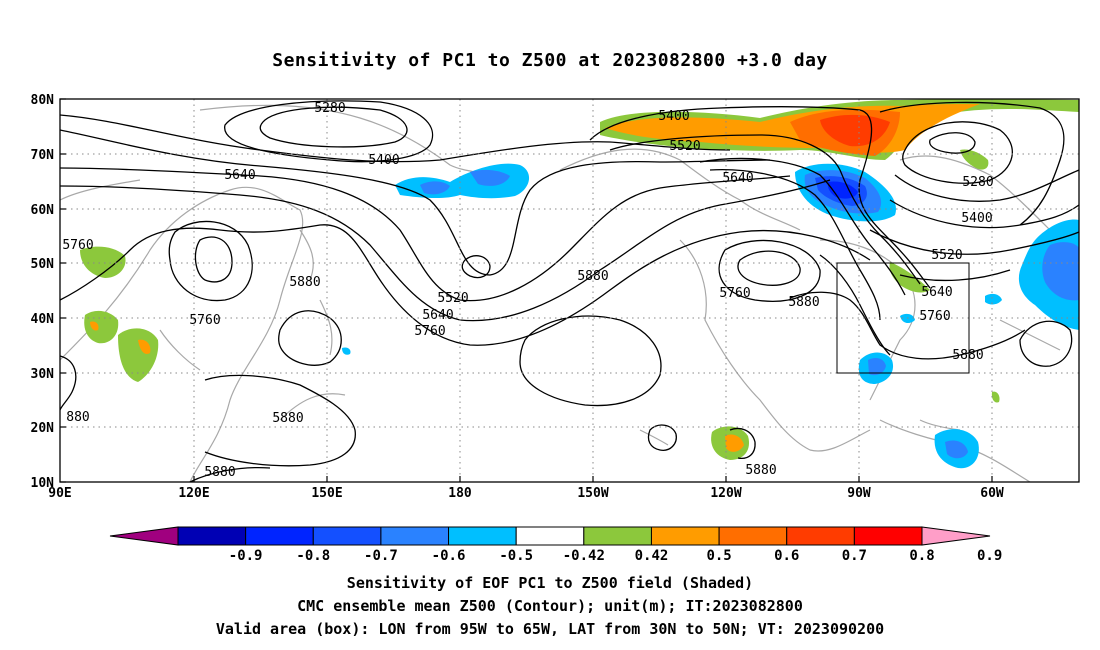 Image resolution: width=1100 pixels, height=650 pixels. What do you see at coordinates (313, 556) in the screenshot?
I see `colorbar-label: -0.8` at bounding box center [313, 556].